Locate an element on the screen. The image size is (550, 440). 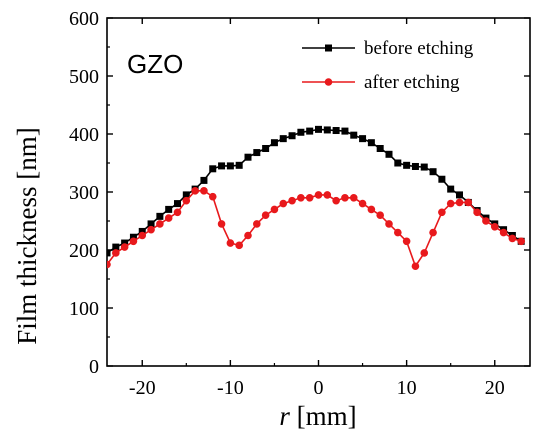
x-tick-label: -10 is located at coordinates (230, 388).